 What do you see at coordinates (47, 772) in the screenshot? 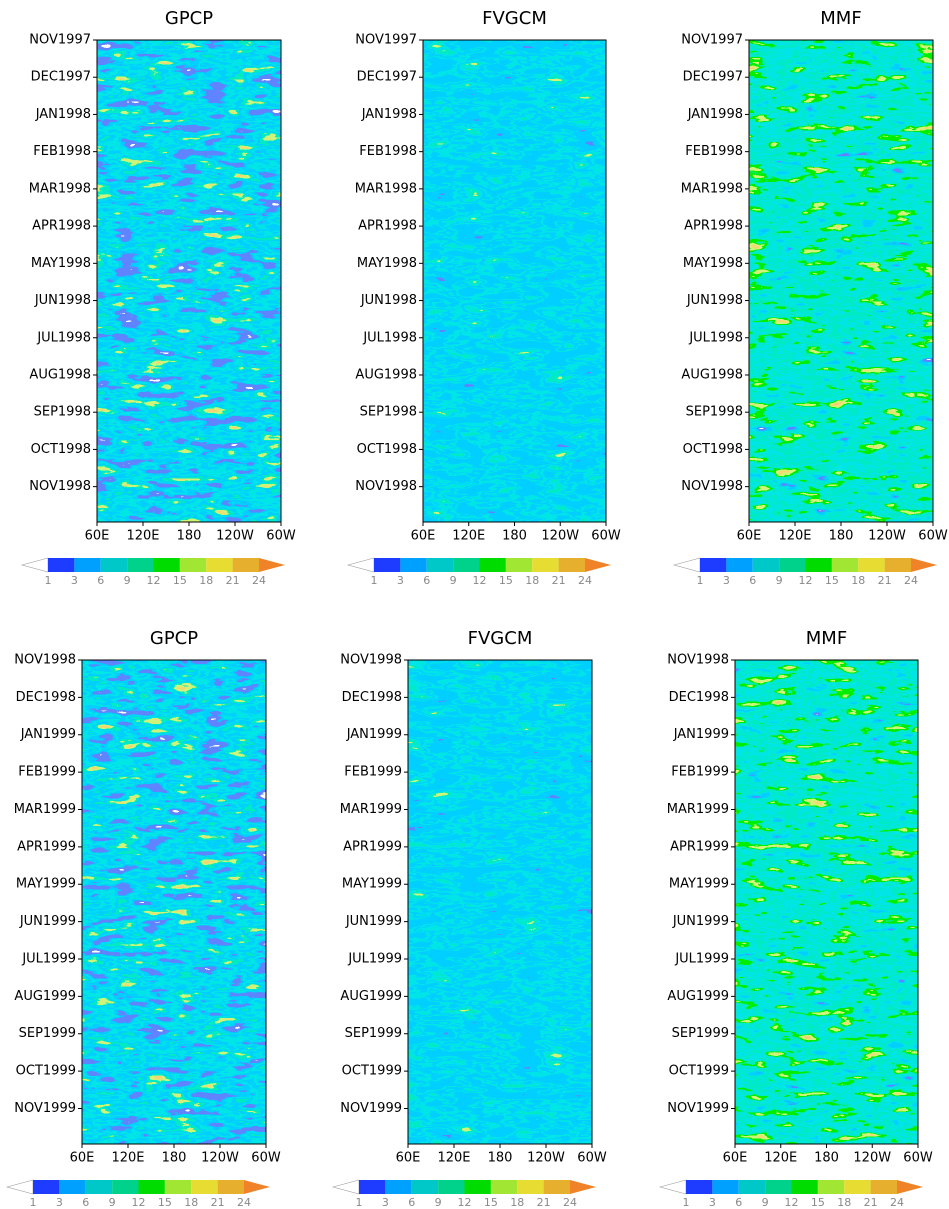
I see `y-tick-label: FEB1999` at bounding box center [47, 772].